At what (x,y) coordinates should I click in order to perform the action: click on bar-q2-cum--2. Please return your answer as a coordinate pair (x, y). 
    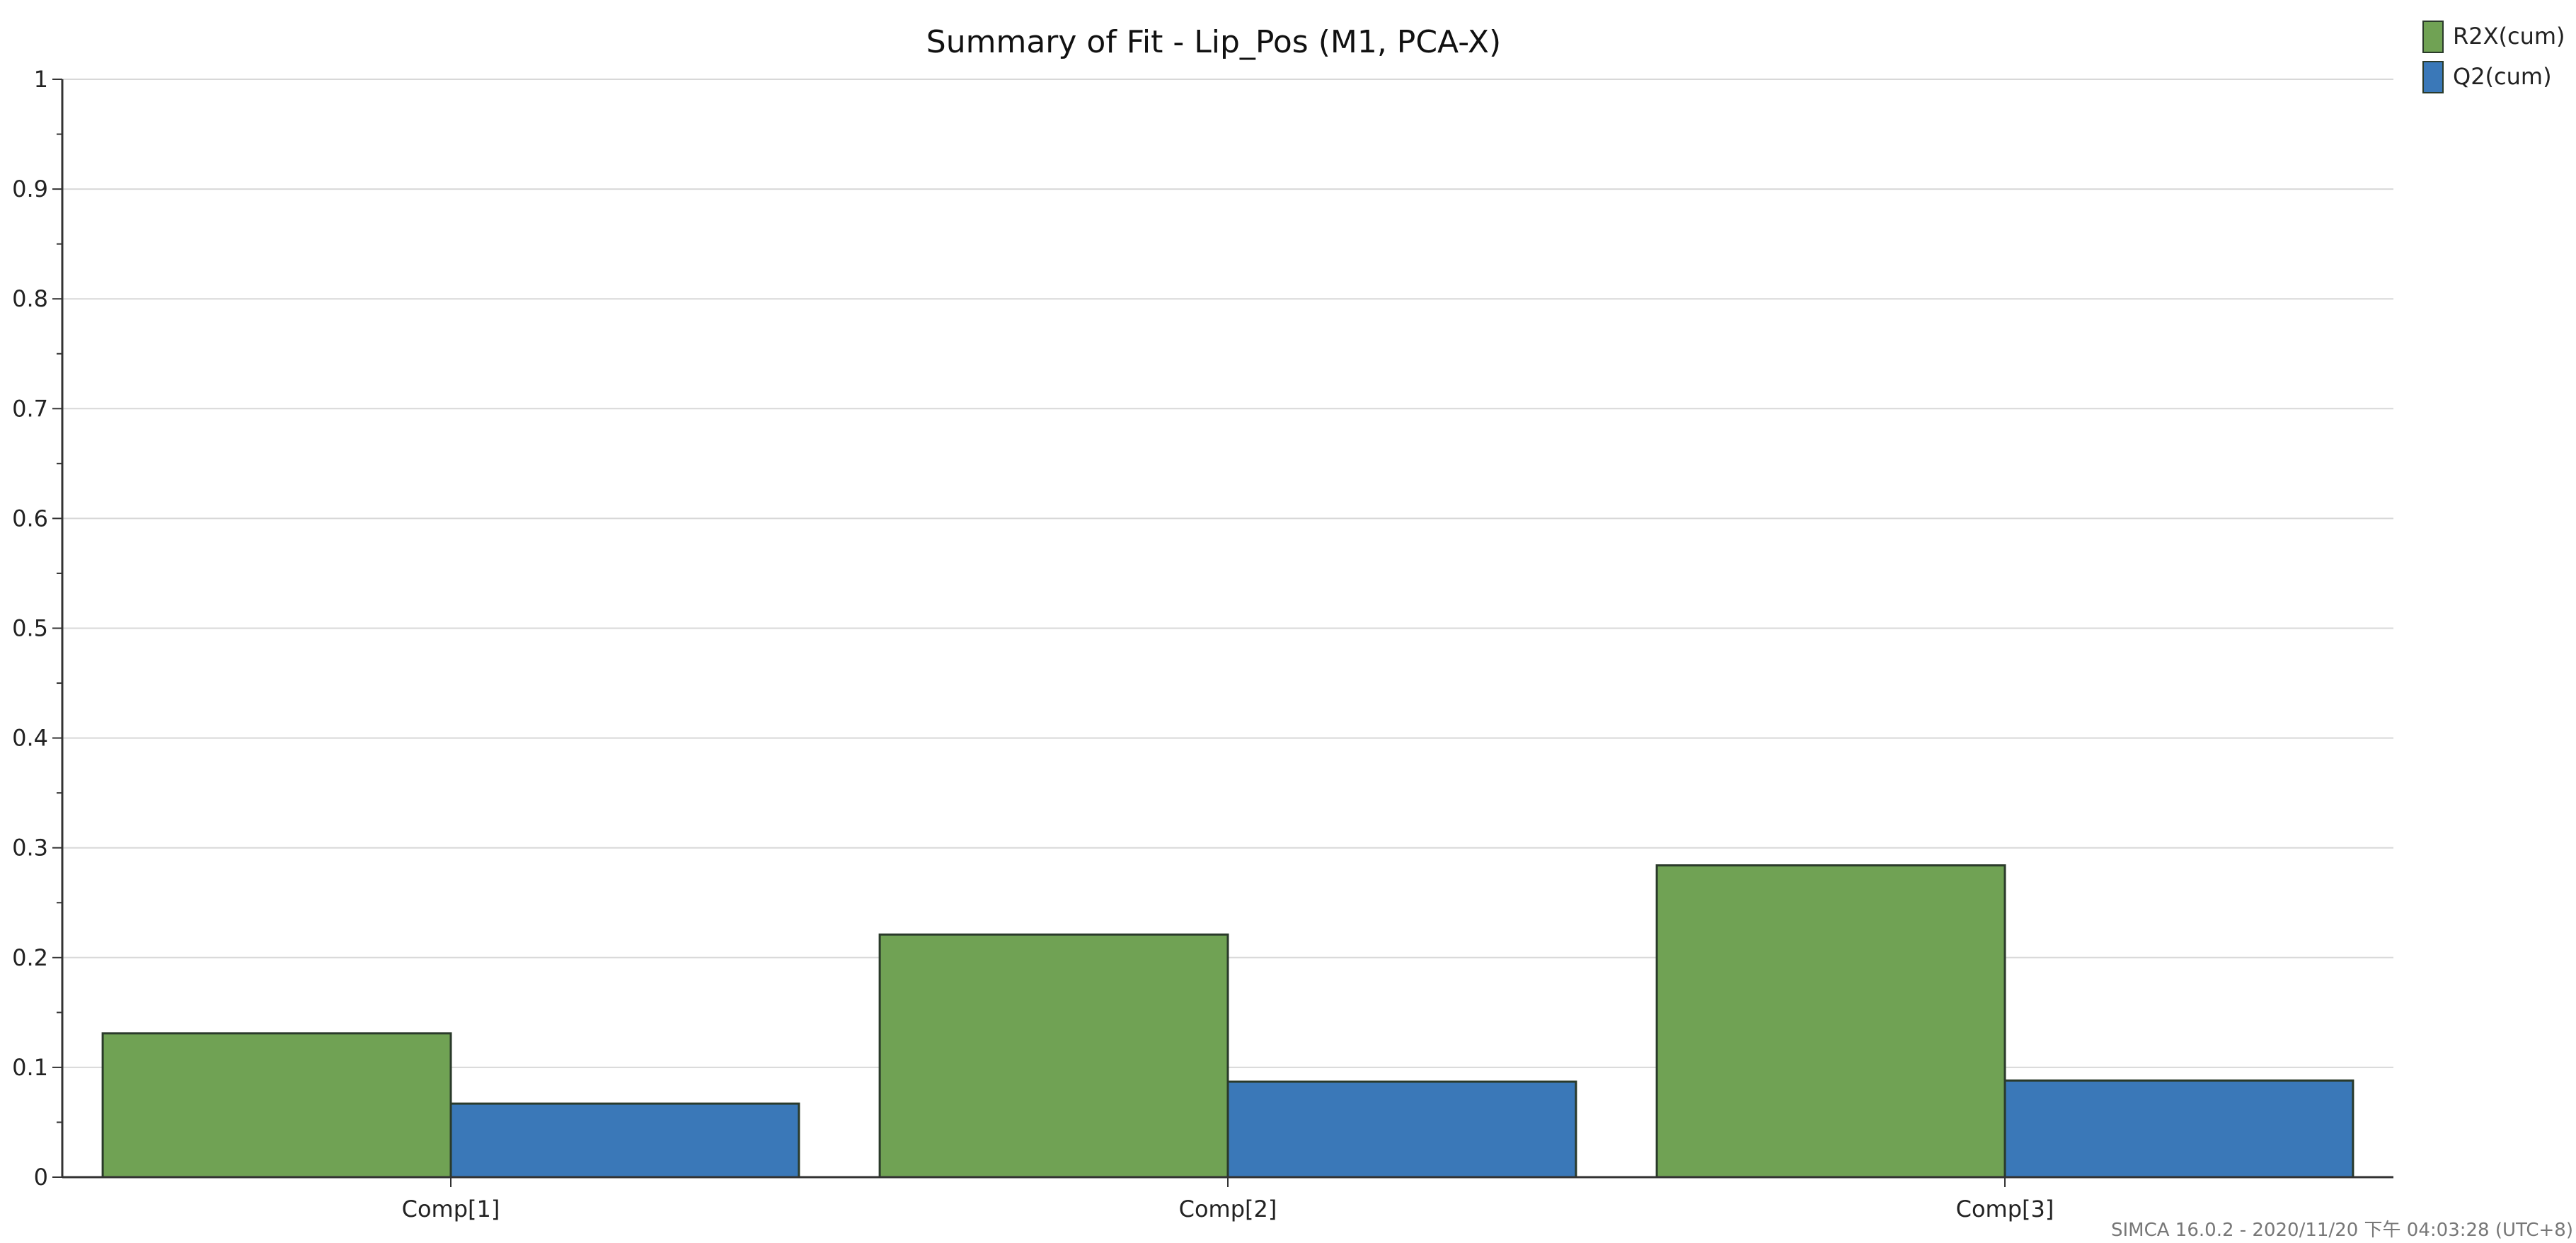
    Looking at the image, I should click on (1401, 1129).